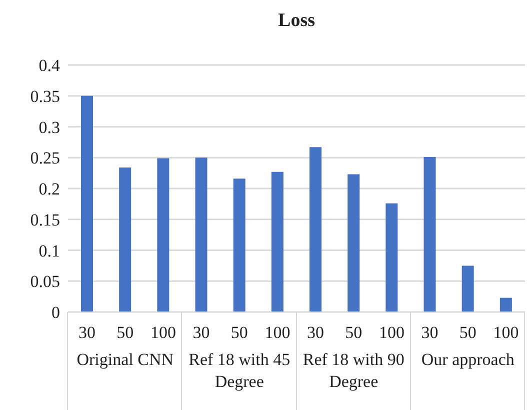  Describe the element at coordinates (49, 189) in the screenshot. I see `y-tick-label: 0.2` at that location.